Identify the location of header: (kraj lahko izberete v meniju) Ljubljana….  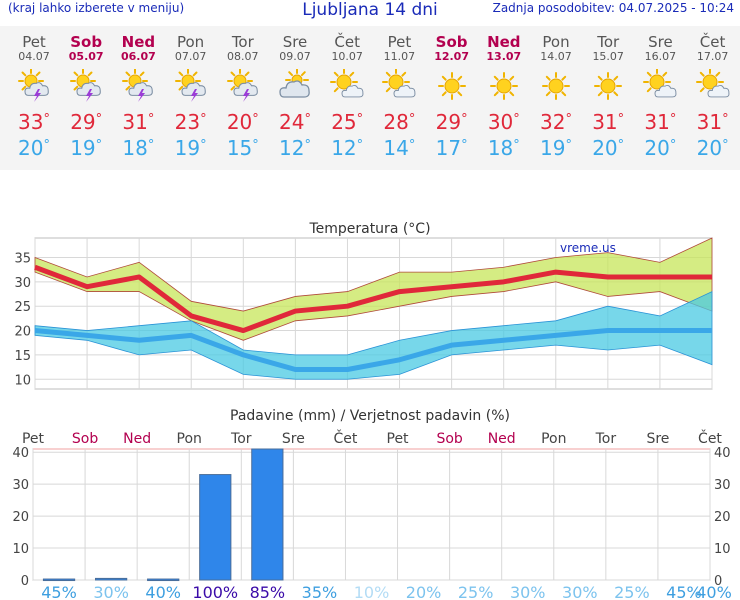
(370, 10).